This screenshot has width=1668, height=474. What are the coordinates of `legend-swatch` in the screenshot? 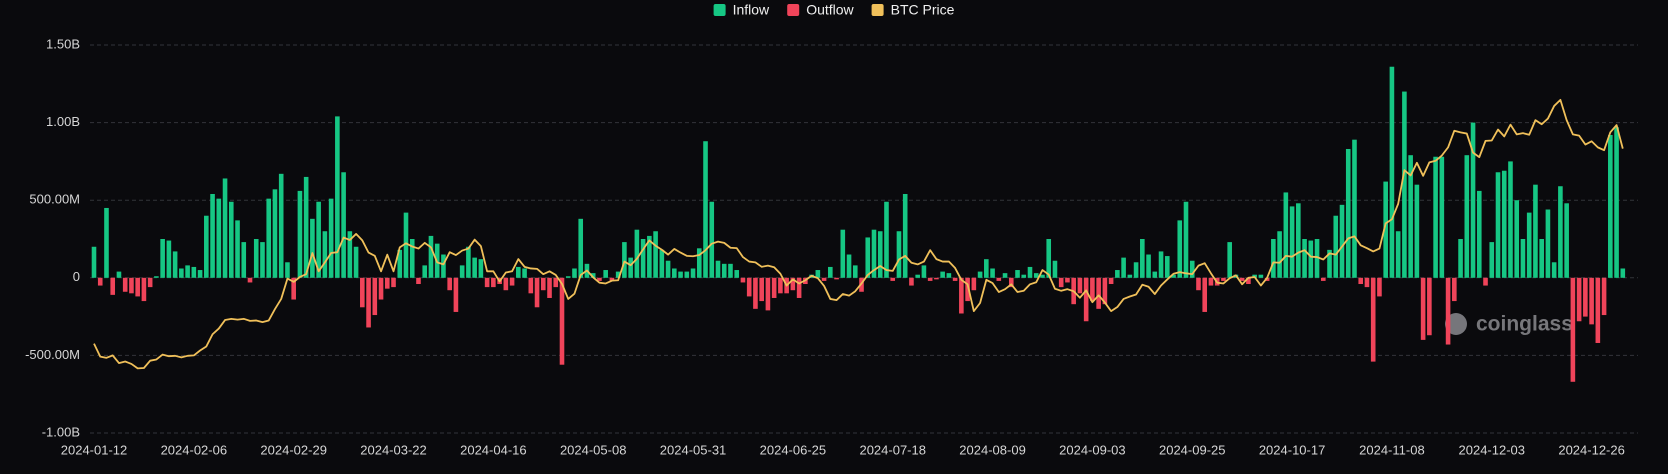 It's located at (877, 10).